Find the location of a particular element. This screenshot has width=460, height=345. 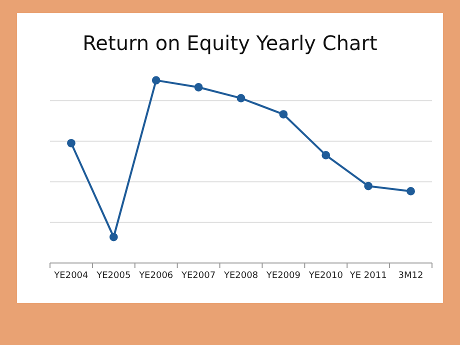

x-tick-label: 3M12 is located at coordinates (411, 276).